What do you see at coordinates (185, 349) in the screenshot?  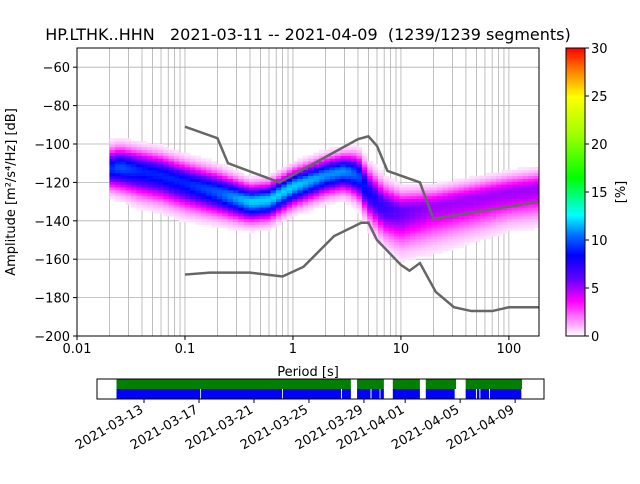 I see `x-tick-label: 0.1` at bounding box center [185, 349].